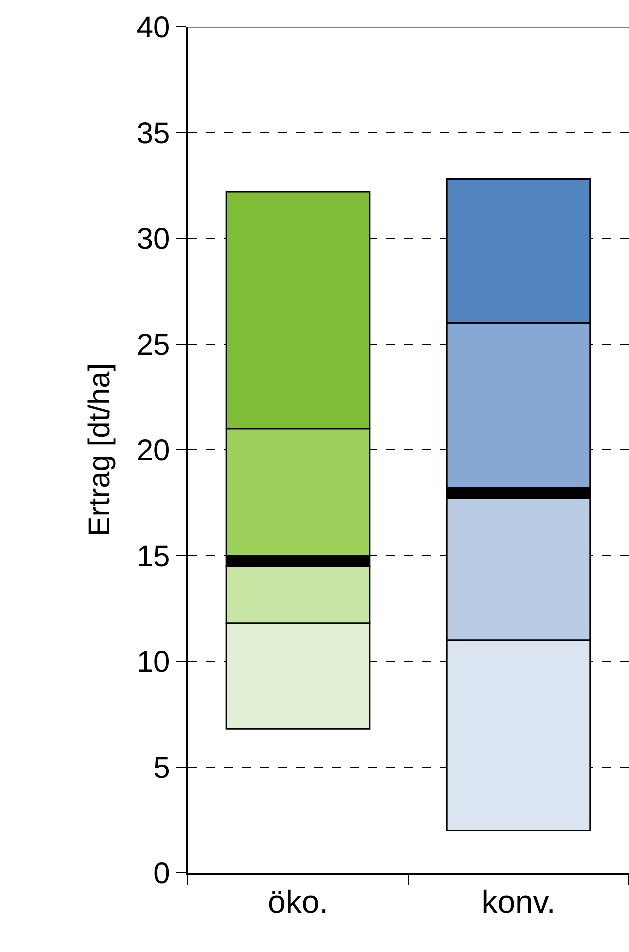  Describe the element at coordinates (153, 28) in the screenshot. I see `y-tick-label: 40` at that location.